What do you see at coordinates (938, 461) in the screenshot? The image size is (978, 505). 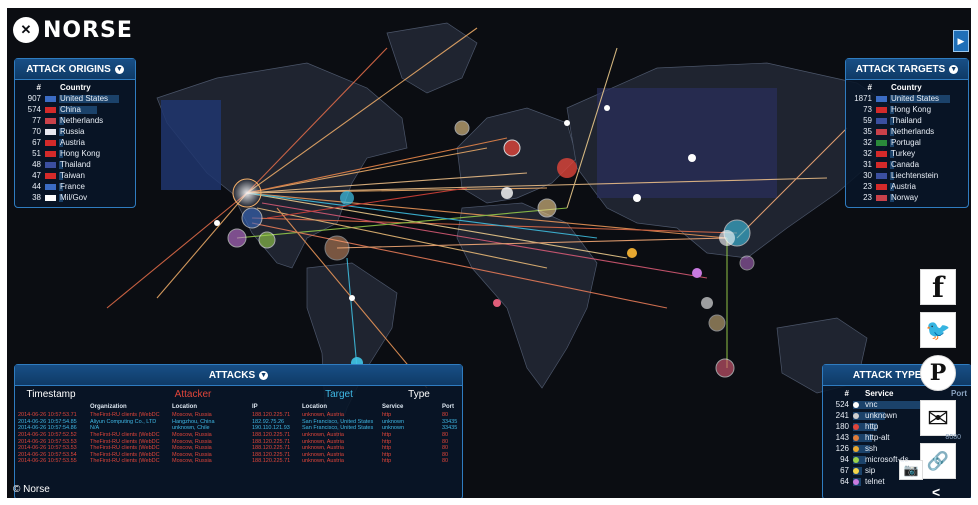 I see `link-share-button: 🔗` at bounding box center [938, 461].